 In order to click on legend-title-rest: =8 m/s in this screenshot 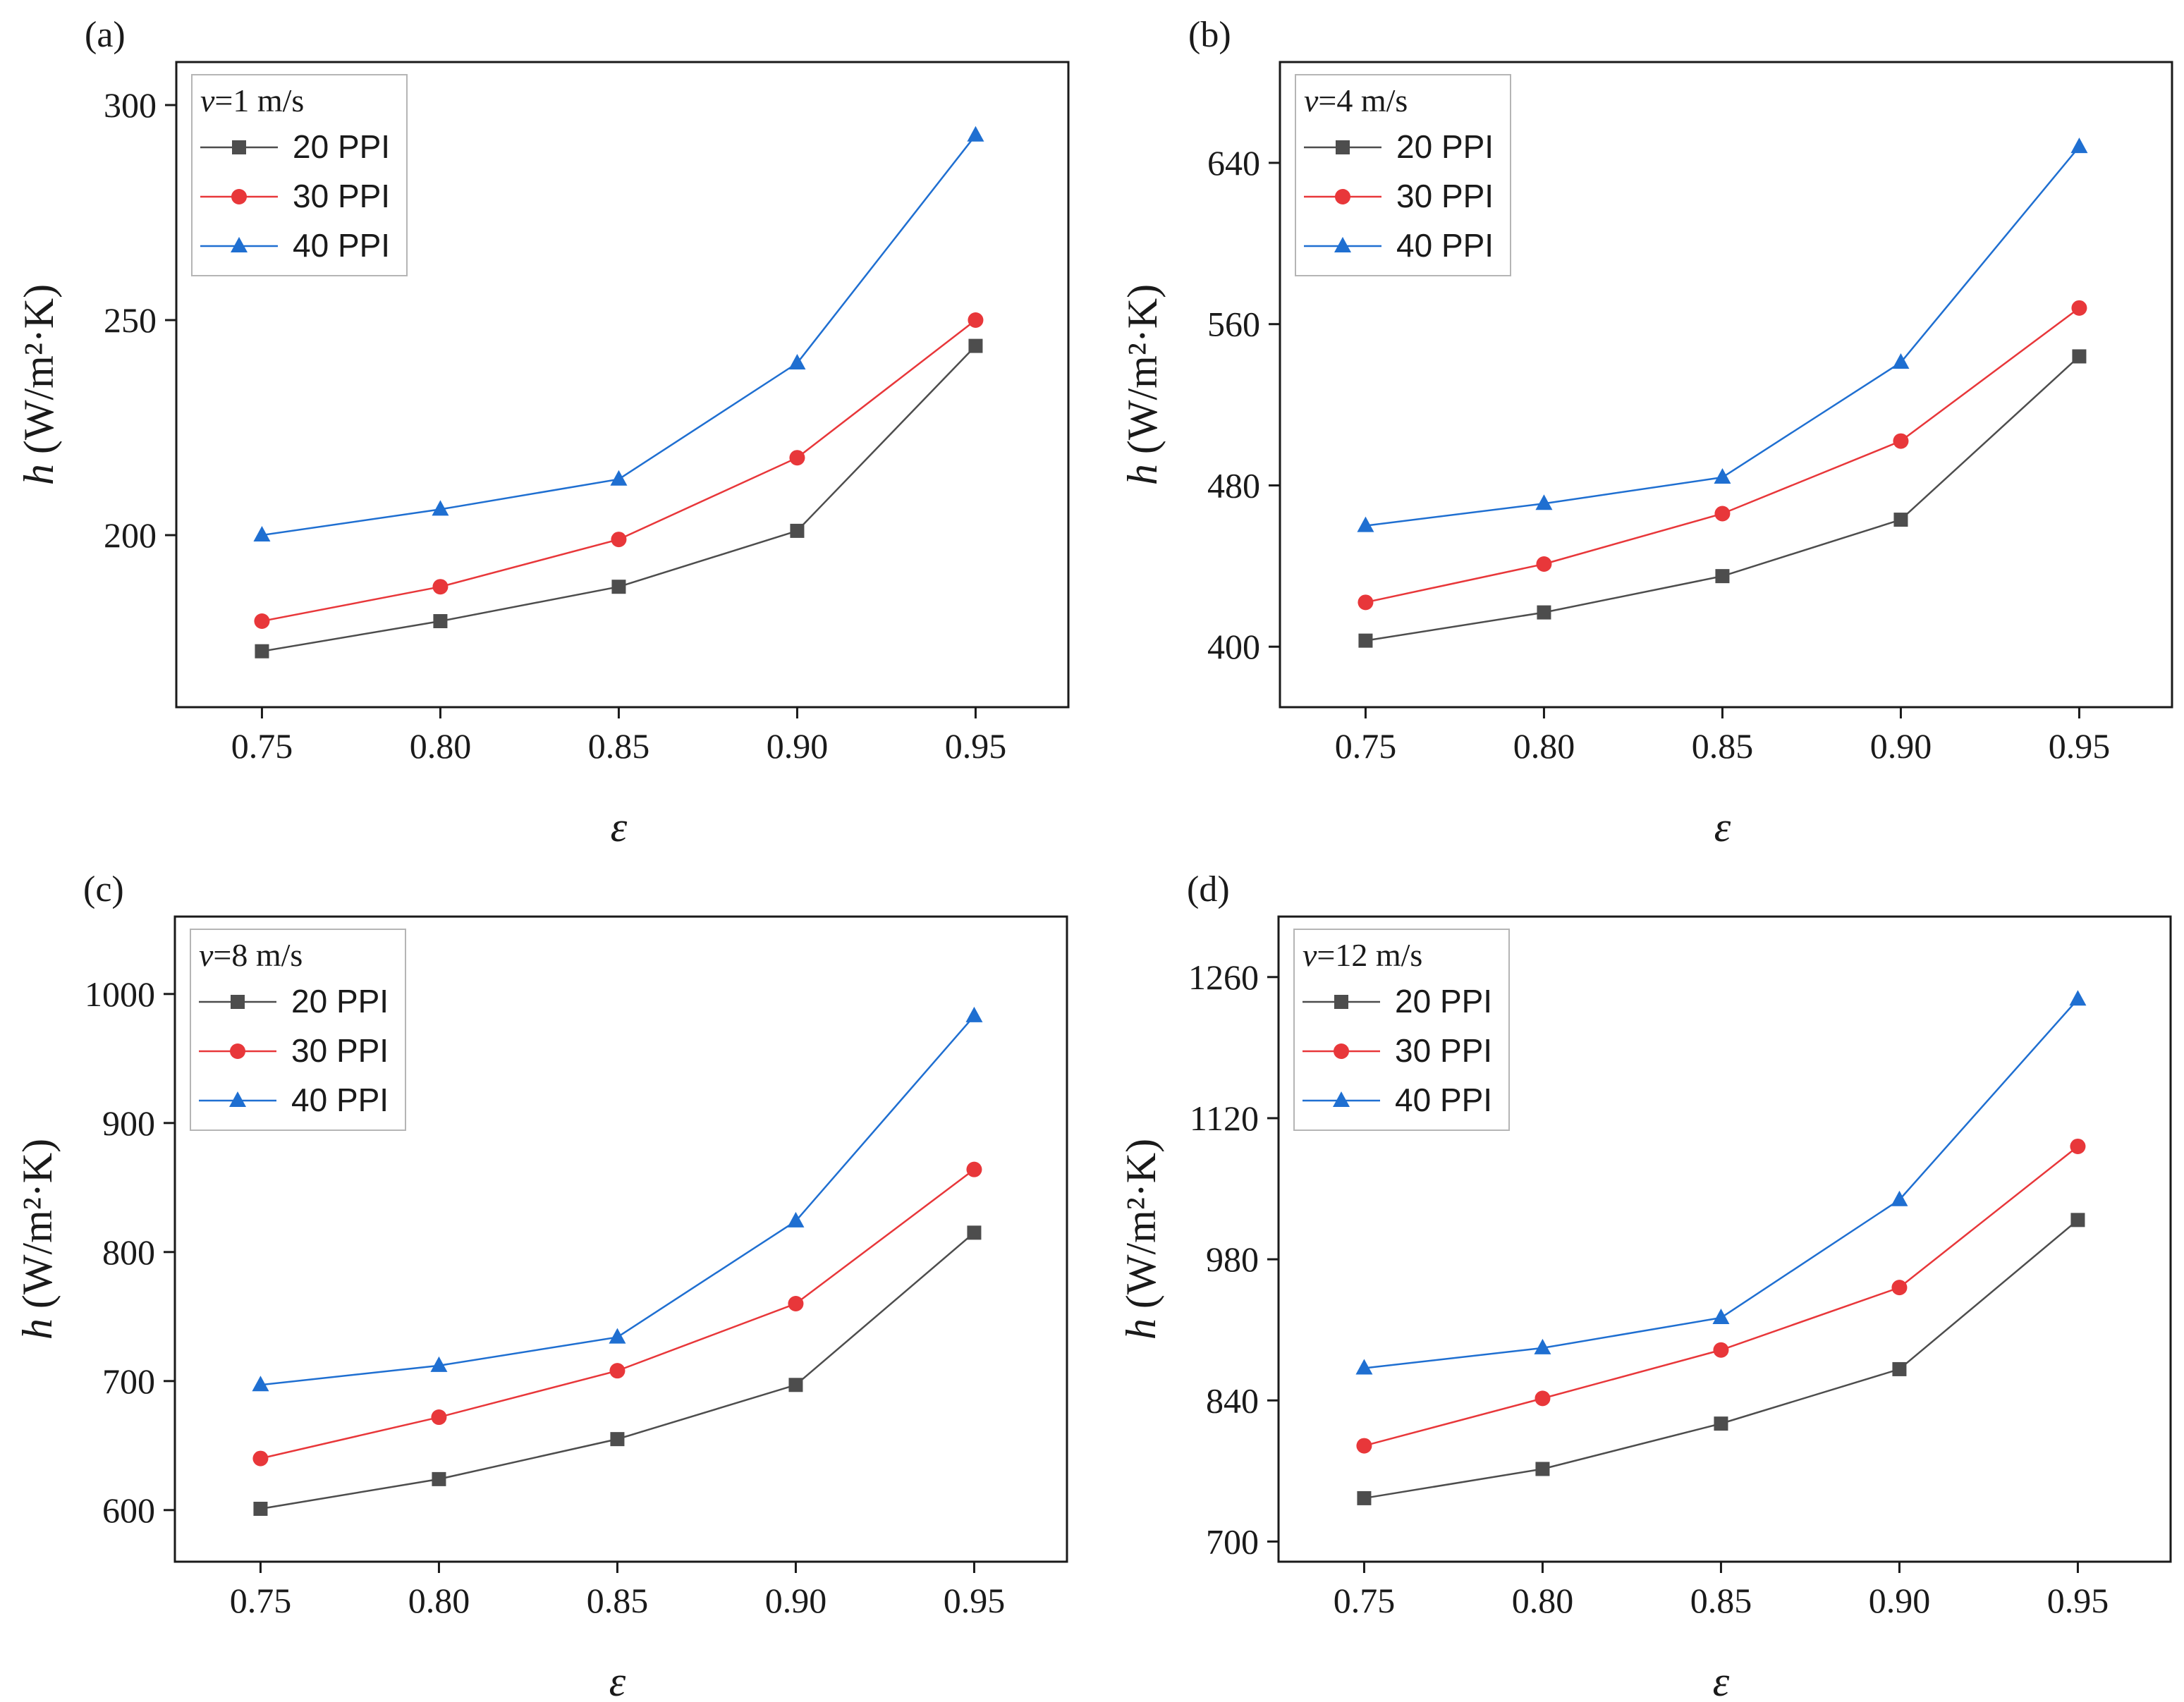, I will do `click(258, 955)`.